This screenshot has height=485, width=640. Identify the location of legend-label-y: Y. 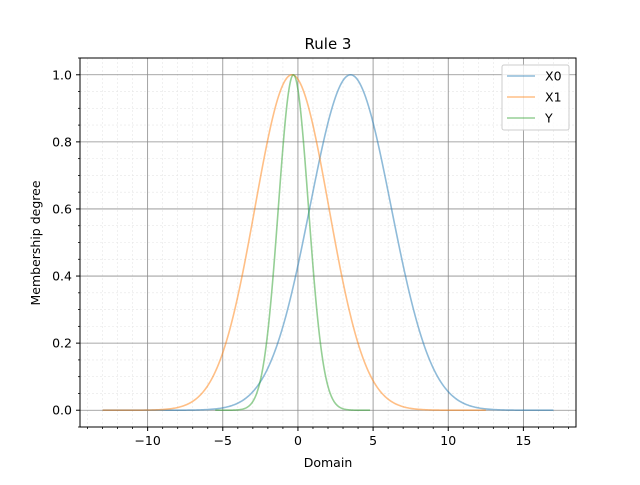
(548, 118).